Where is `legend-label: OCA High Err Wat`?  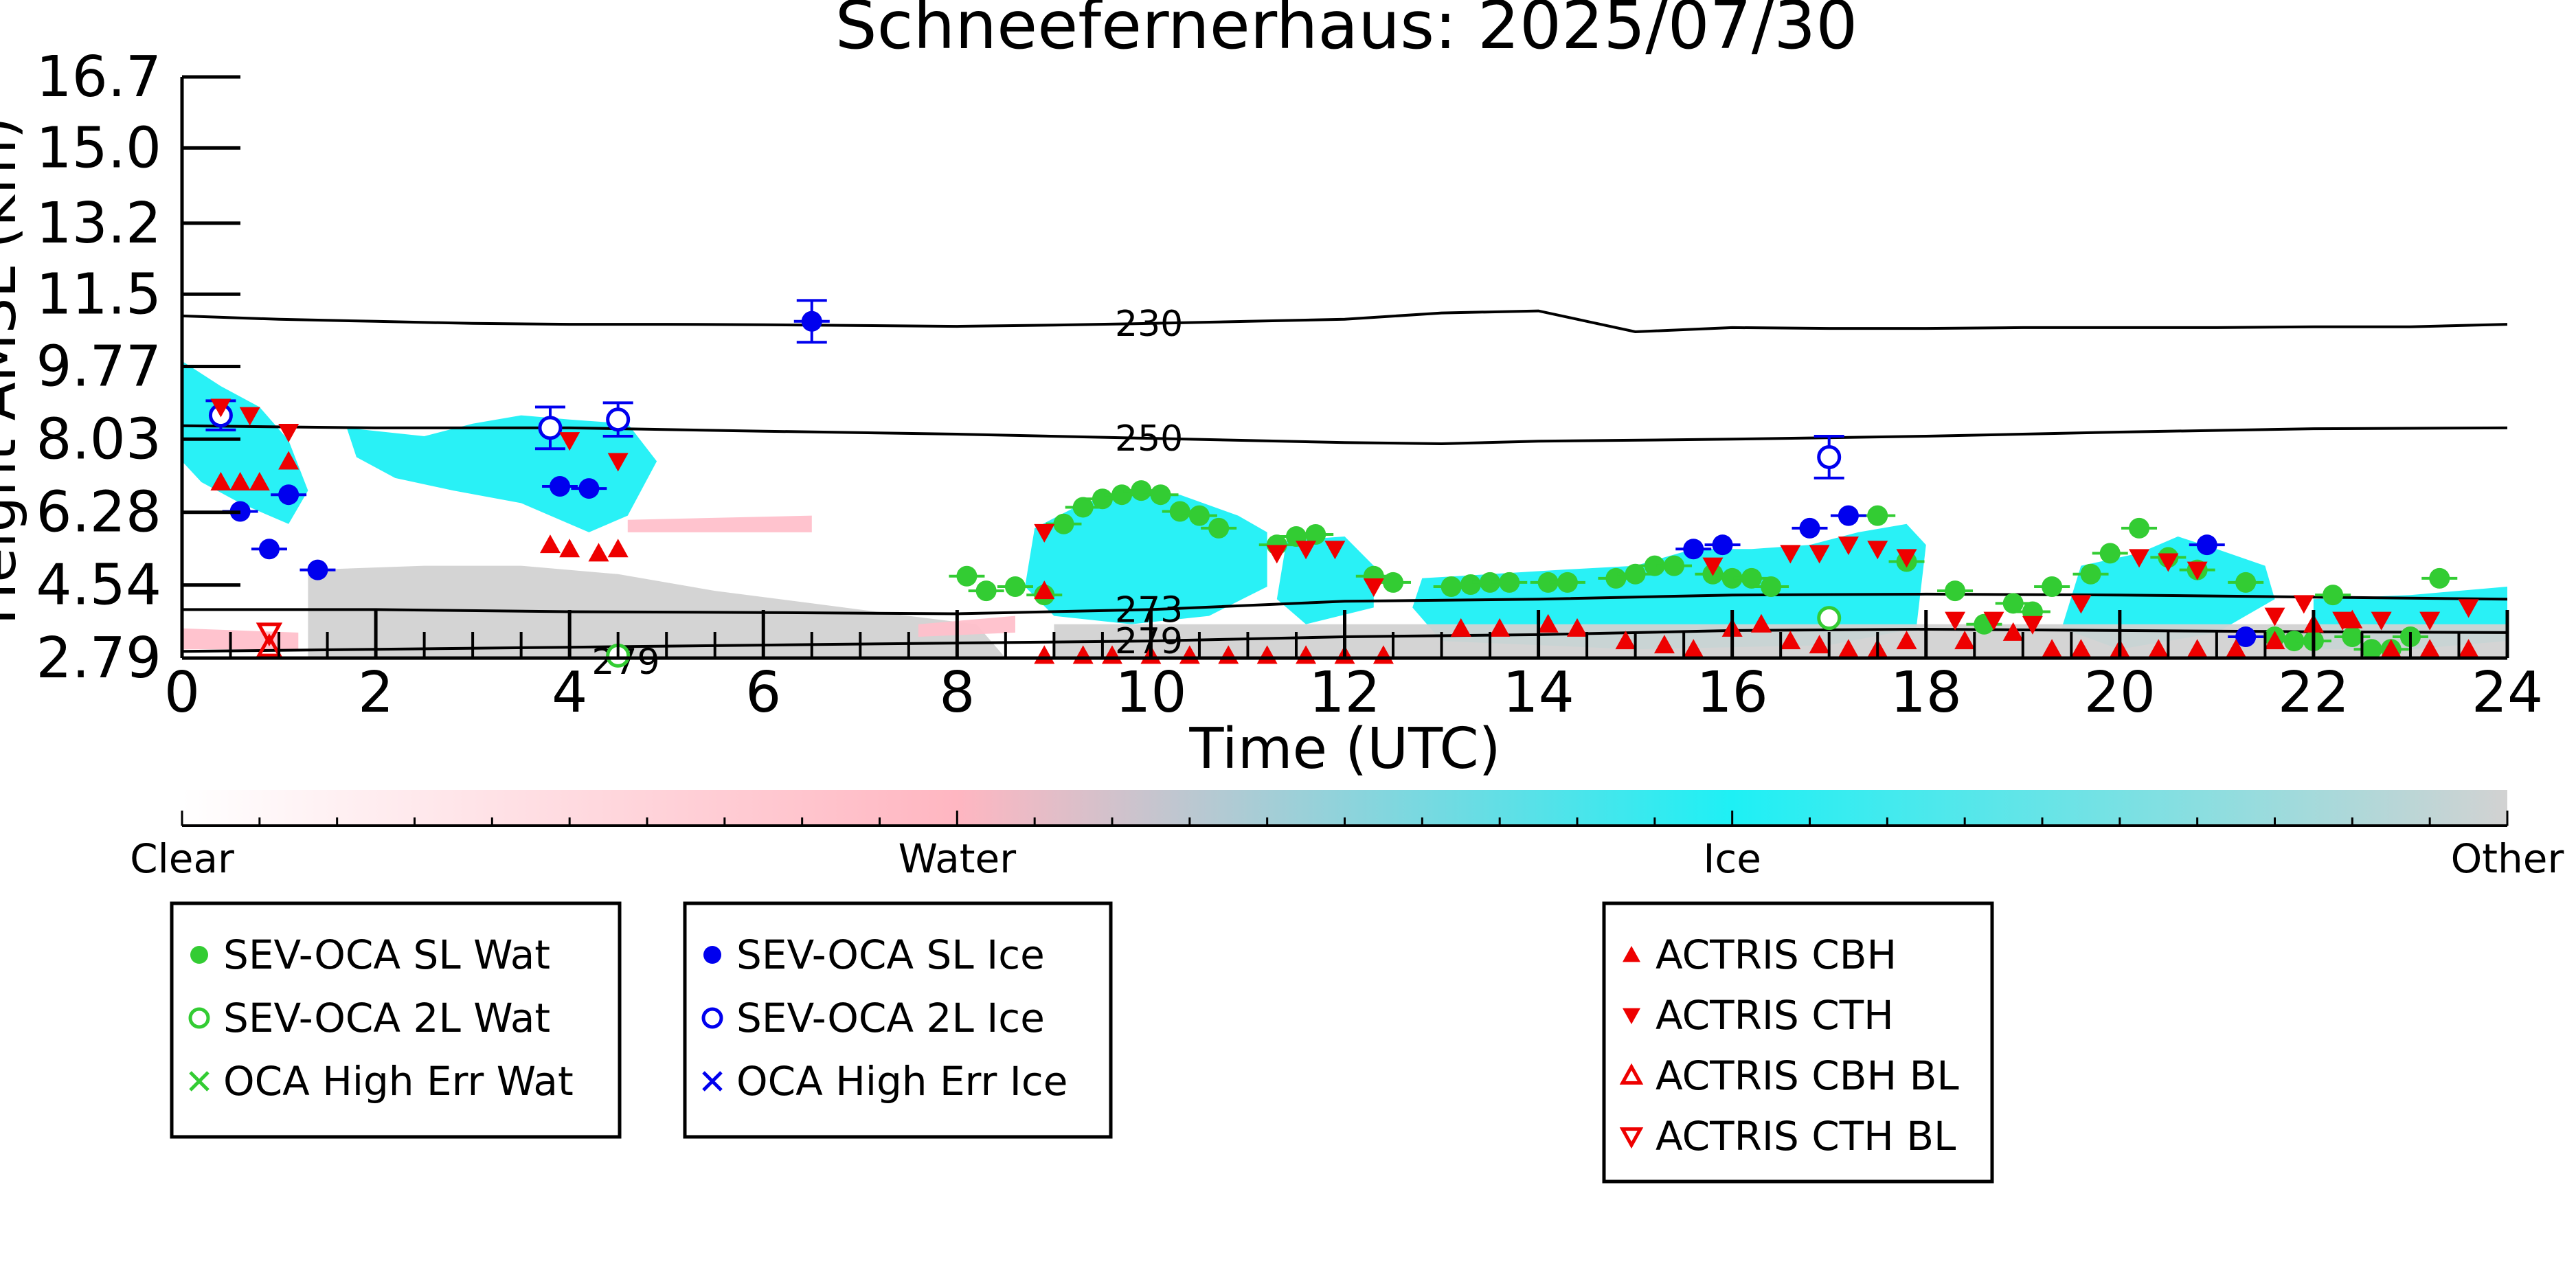
legend-label: OCA High Err Wat is located at coordinates (398, 1081).